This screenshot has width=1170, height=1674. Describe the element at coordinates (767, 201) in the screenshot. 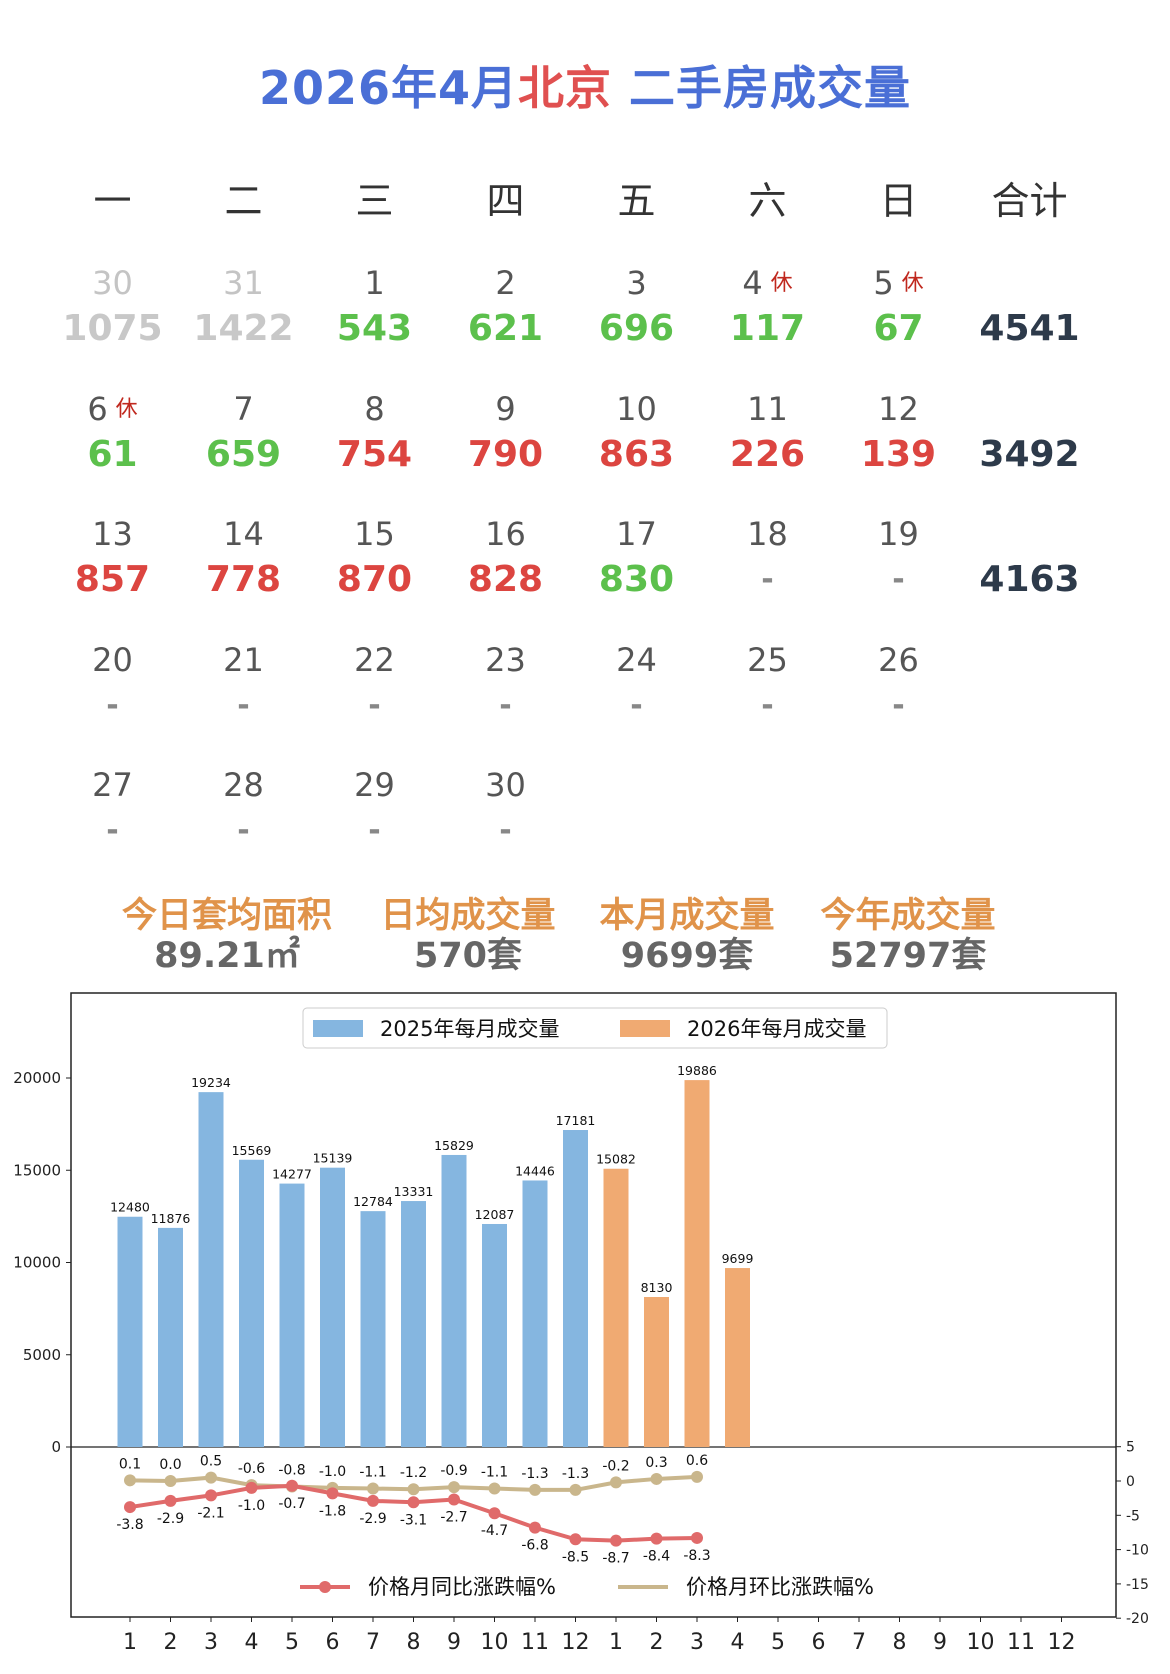

I see `weekday-header: 六` at that location.